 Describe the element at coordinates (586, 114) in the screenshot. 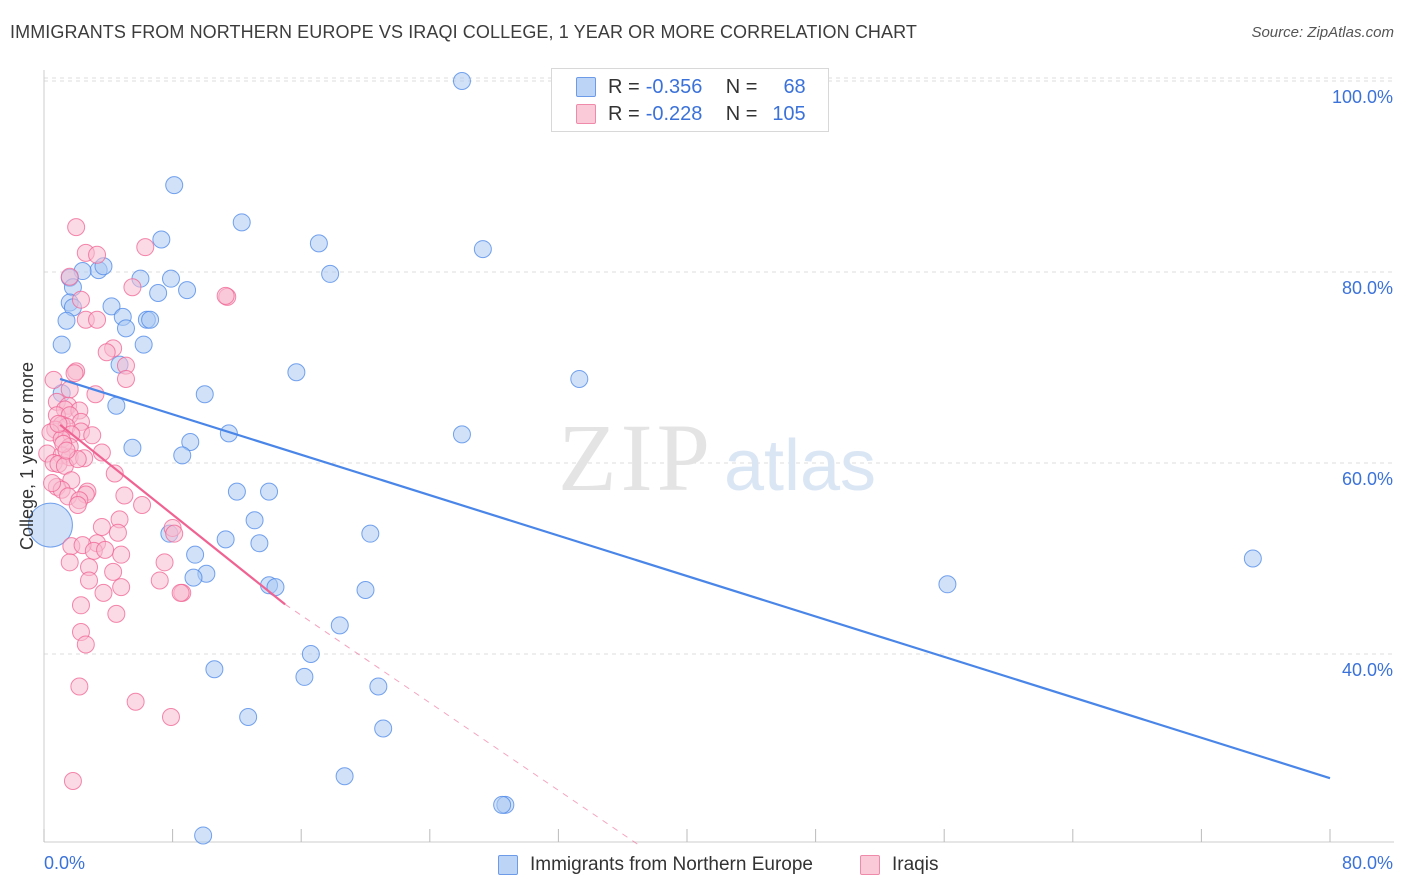

I see `legend-swatch-pink` at that location.